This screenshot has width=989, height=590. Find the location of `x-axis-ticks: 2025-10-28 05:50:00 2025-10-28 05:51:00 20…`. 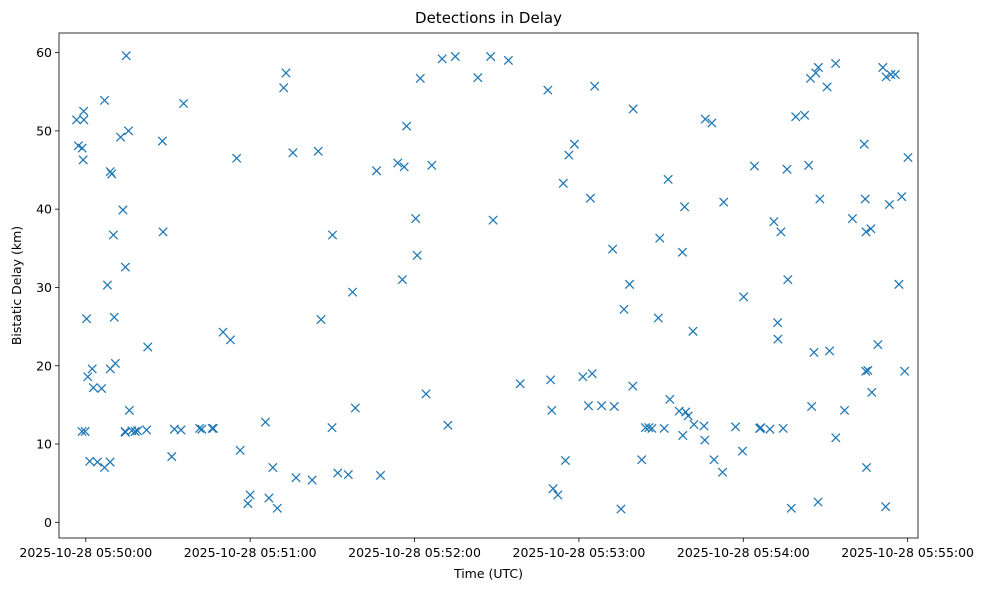

x-axis-ticks: 2025-10-28 05:50:00 2025-10-28 05:51:00 20… is located at coordinates (496, 549).